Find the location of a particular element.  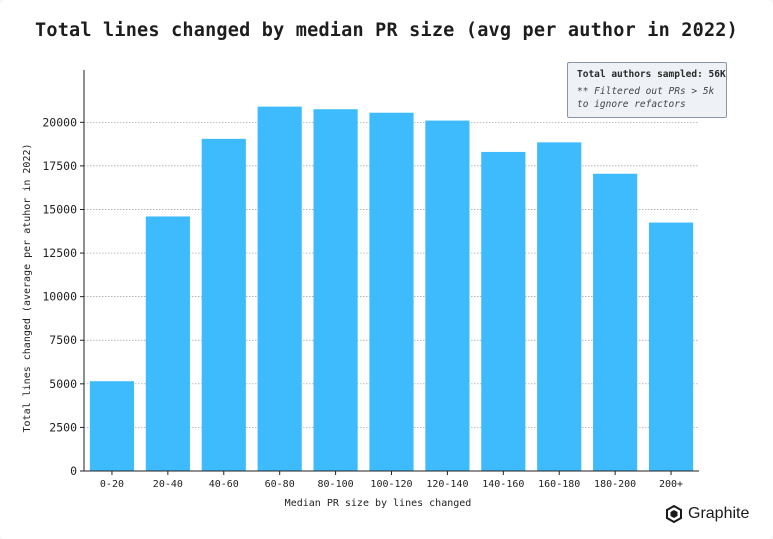

brand-name: Graphite is located at coordinates (719, 513).